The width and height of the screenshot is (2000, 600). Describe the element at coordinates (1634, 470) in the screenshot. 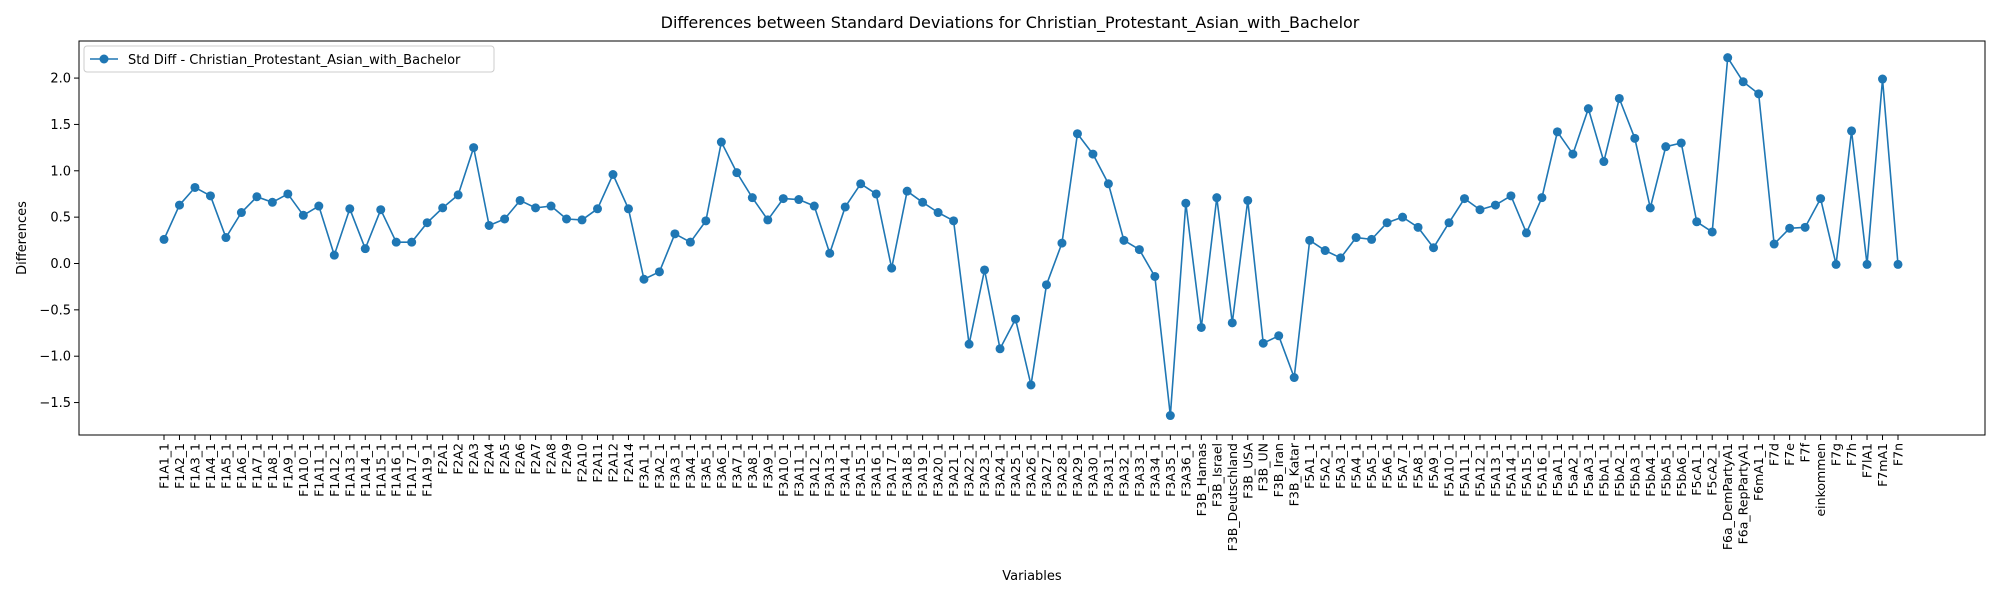

I see `x-tick-label: F5bA3_1` at that location.